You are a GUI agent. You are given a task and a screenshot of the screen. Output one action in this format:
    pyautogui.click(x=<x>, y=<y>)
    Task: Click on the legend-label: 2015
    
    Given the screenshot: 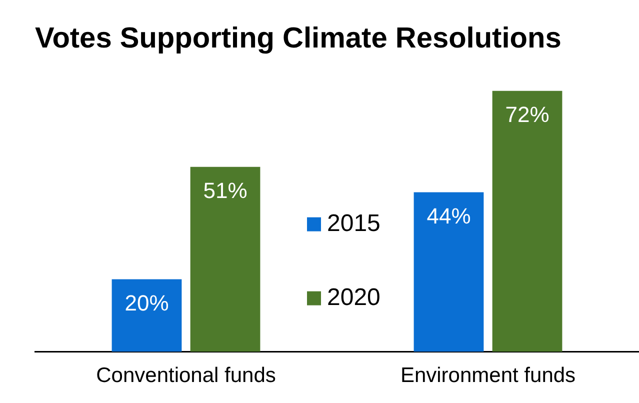 What is the action you would take?
    pyautogui.click(x=353, y=223)
    